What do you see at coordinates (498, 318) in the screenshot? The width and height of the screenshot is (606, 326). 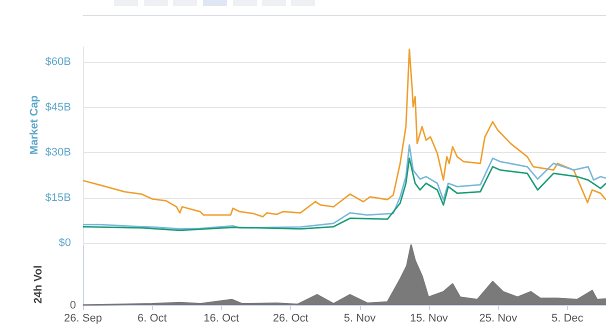 I see `x-tick-label: 25. Nov` at bounding box center [498, 318].